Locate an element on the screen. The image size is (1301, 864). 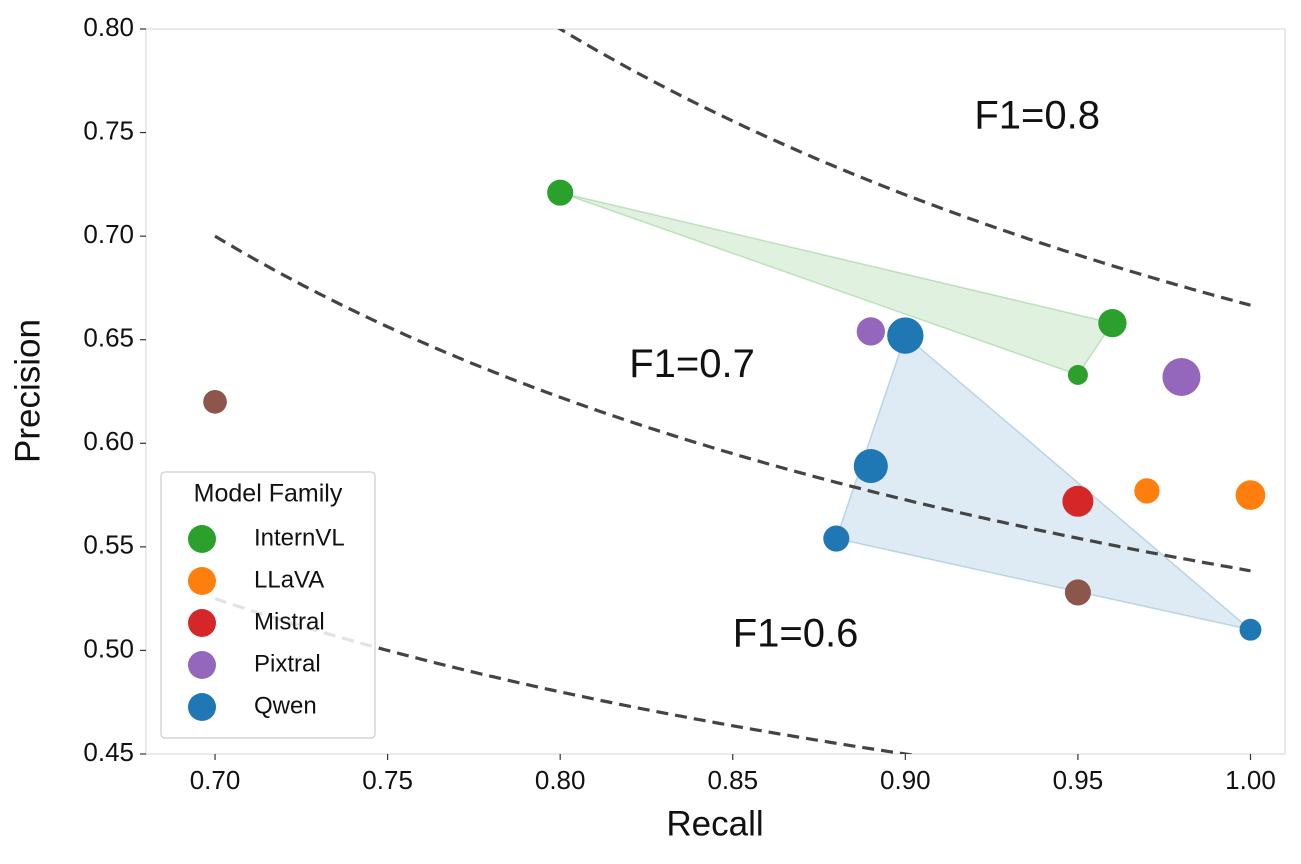
x-tick-label: 0.70 is located at coordinates (215, 780).